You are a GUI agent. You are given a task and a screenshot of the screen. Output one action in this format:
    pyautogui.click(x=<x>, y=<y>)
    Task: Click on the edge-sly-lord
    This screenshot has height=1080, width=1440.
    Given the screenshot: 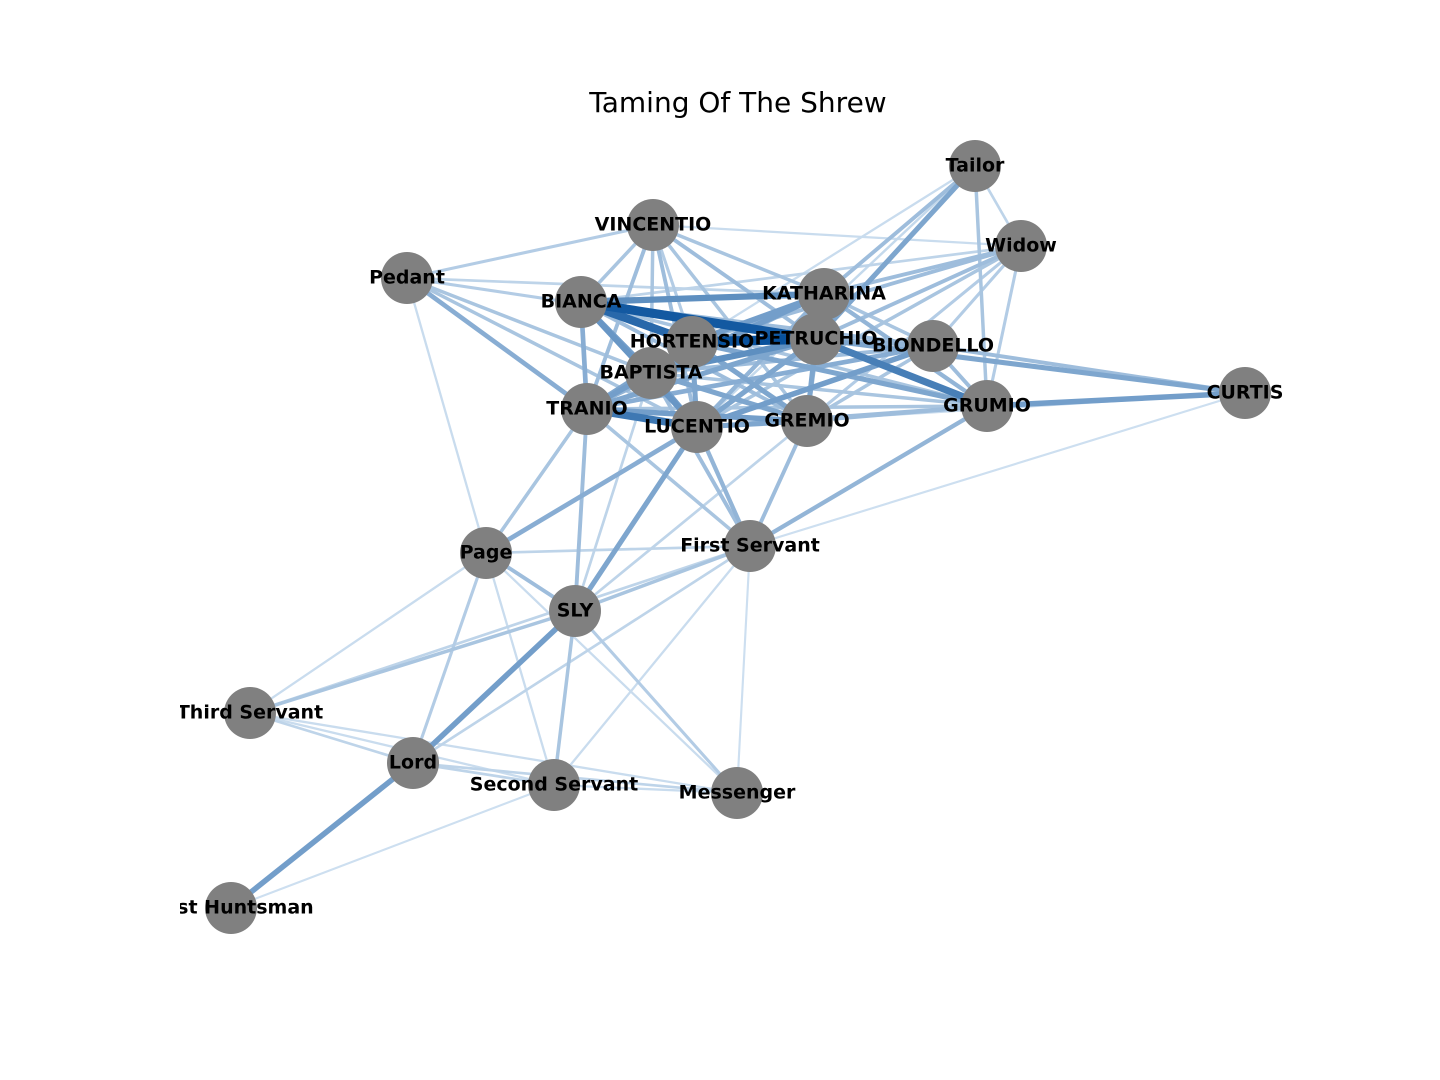 What is the action you would take?
    pyautogui.click(x=494, y=687)
    